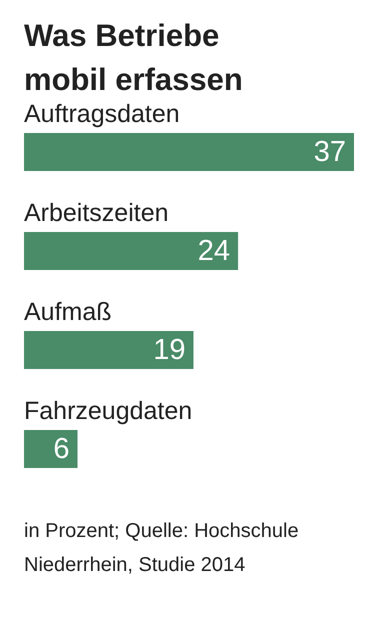 This screenshot has width=378, height=632. I want to click on data-label: 24, so click(214, 251).